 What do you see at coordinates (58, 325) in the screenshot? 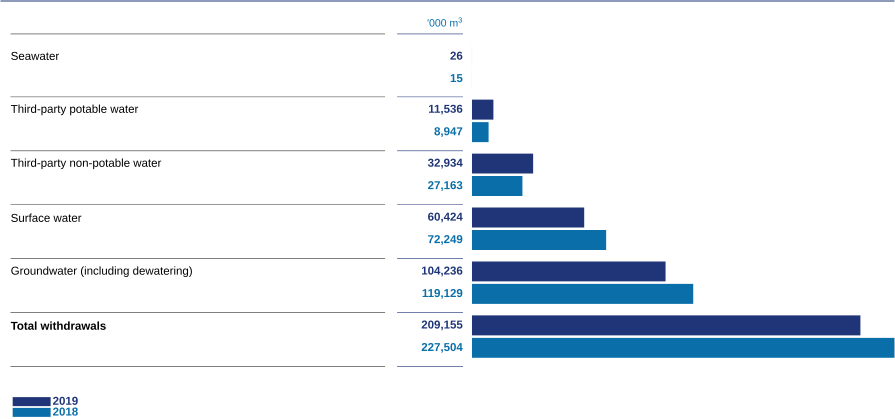
I see `y-tick-label: Total withdrawals` at bounding box center [58, 325].